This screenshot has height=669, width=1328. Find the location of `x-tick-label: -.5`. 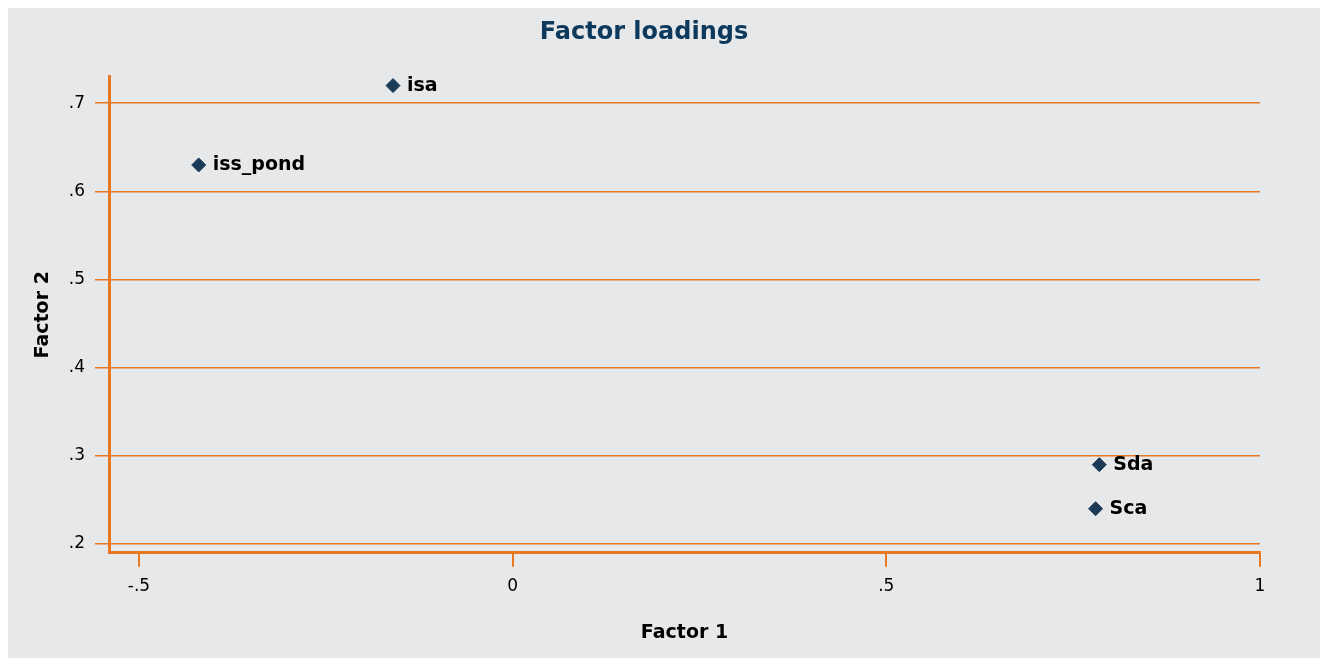

x-tick-label: -.5 is located at coordinates (139, 585).